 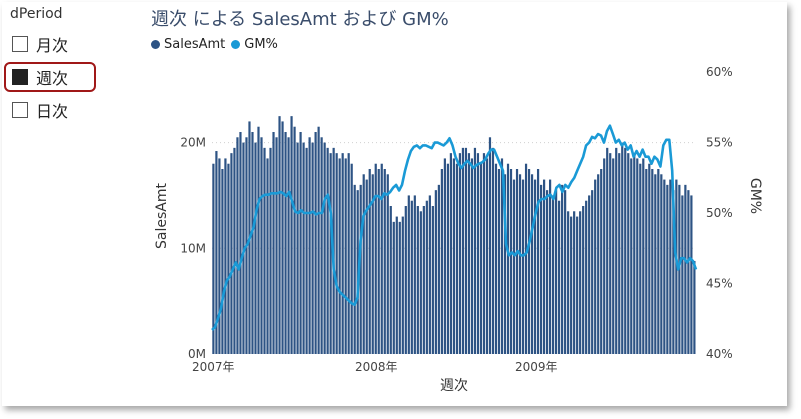 What do you see at coordinates (719, 284) in the screenshot?
I see `y2-tick-label: 45%` at bounding box center [719, 284].